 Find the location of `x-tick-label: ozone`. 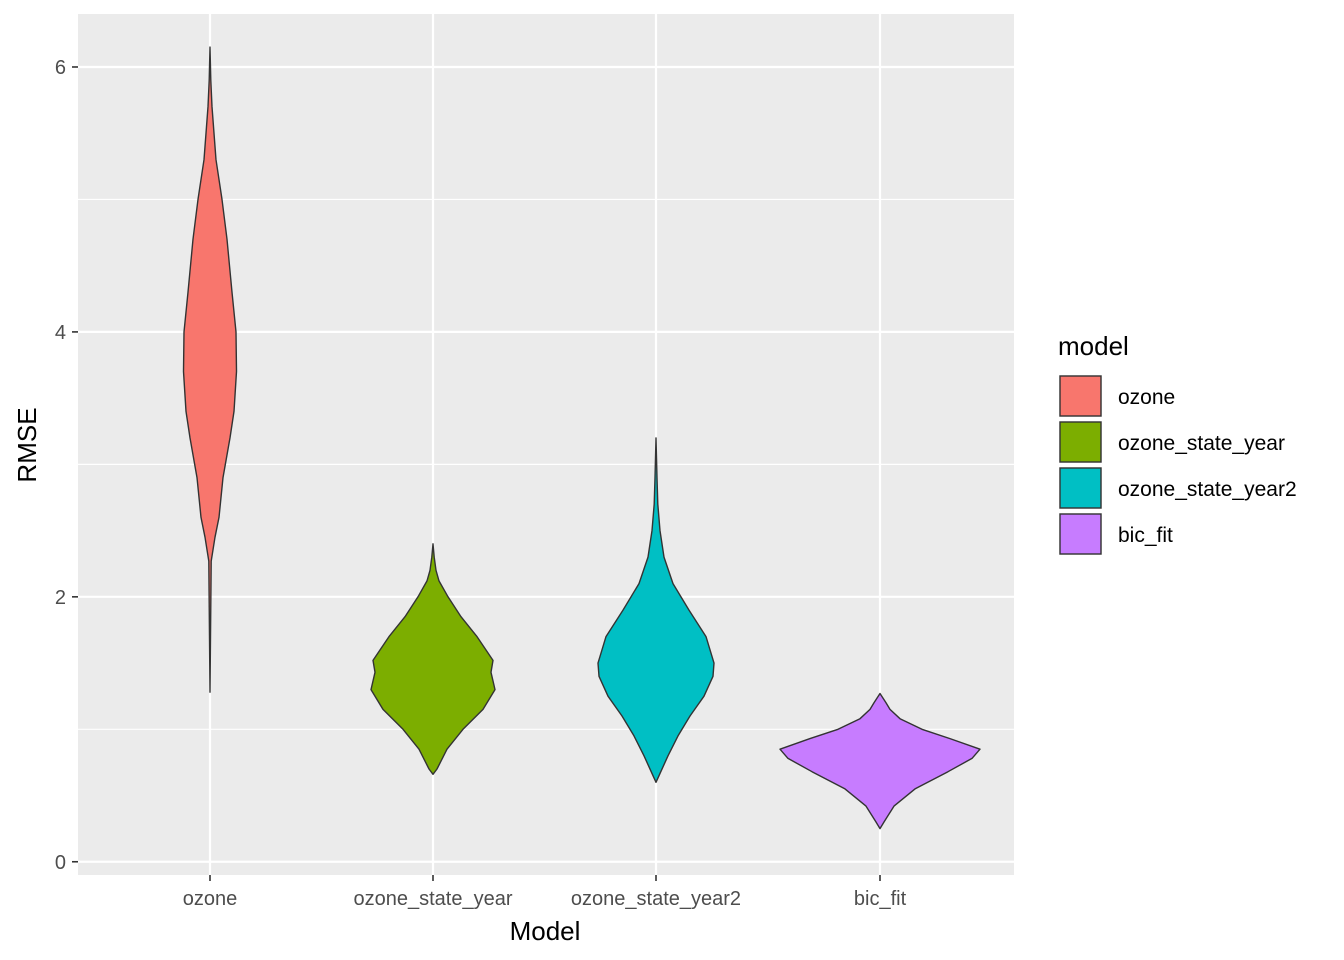

x-tick-label: ozone is located at coordinates (210, 899).